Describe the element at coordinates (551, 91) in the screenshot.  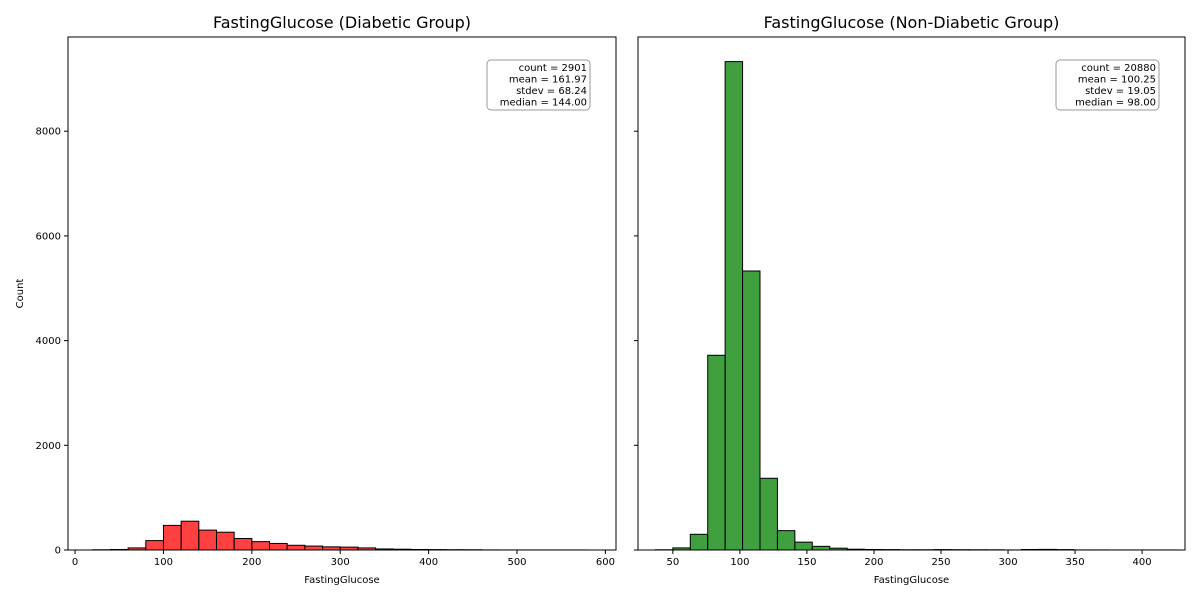
I see `stats-stdev: stdev = 68.24` at that location.